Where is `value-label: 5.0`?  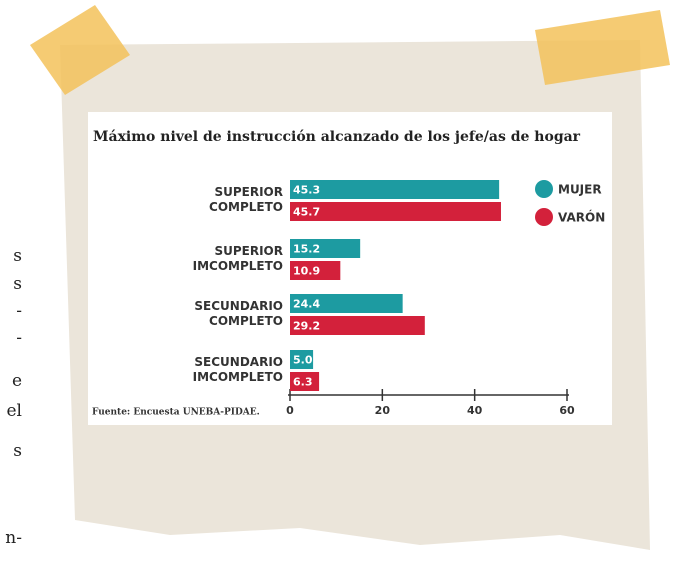 value-label: 5.0 is located at coordinates (303, 360).